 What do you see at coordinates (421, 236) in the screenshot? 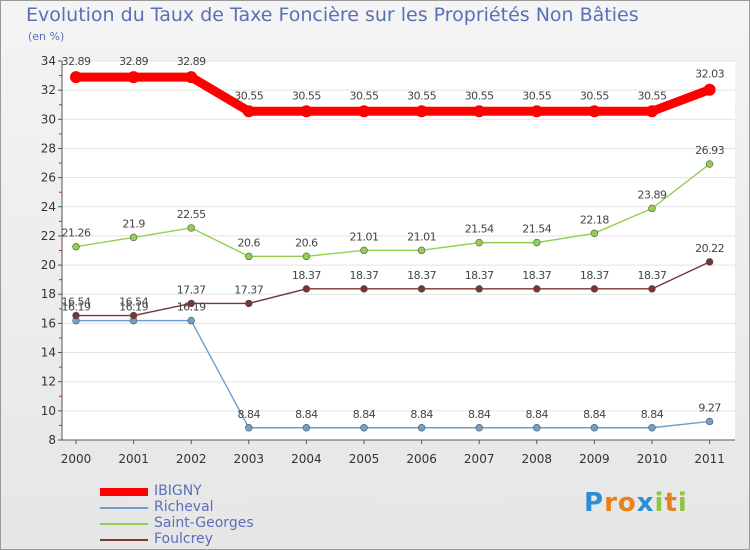
I see `data-label-saint-georges: 21.01` at bounding box center [421, 236].